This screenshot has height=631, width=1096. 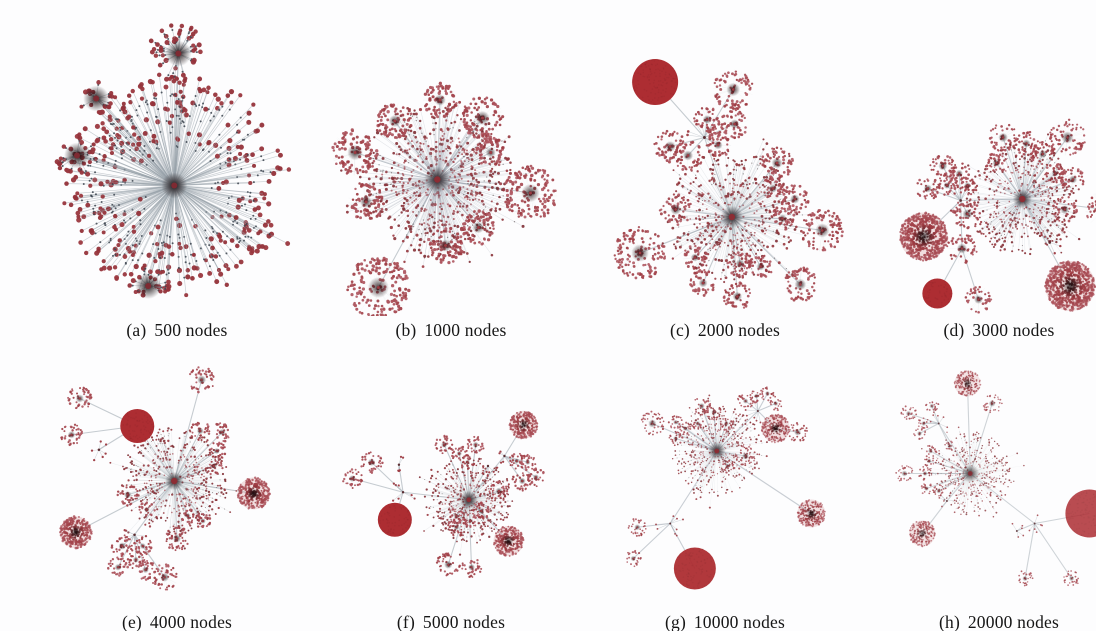 What do you see at coordinates (739, 621) in the screenshot?
I see `caption-text-g: 10000 nodes` at bounding box center [739, 621].